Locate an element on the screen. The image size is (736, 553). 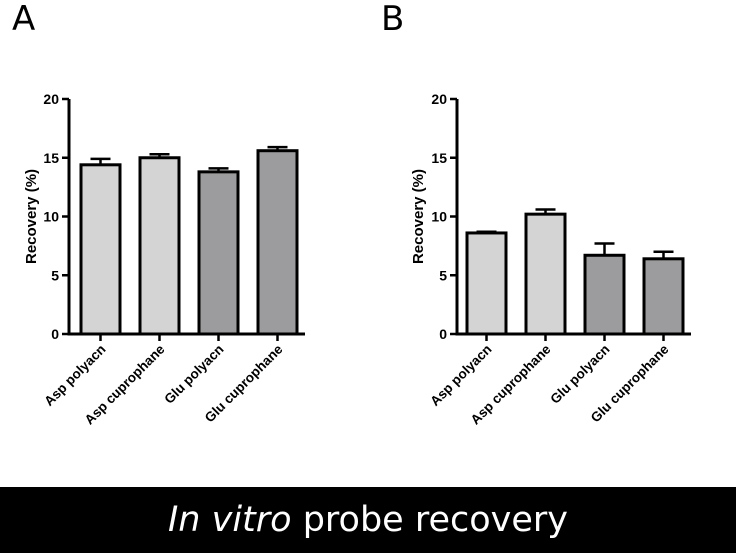
caption-italic: In vitro is located at coordinates (229, 520).